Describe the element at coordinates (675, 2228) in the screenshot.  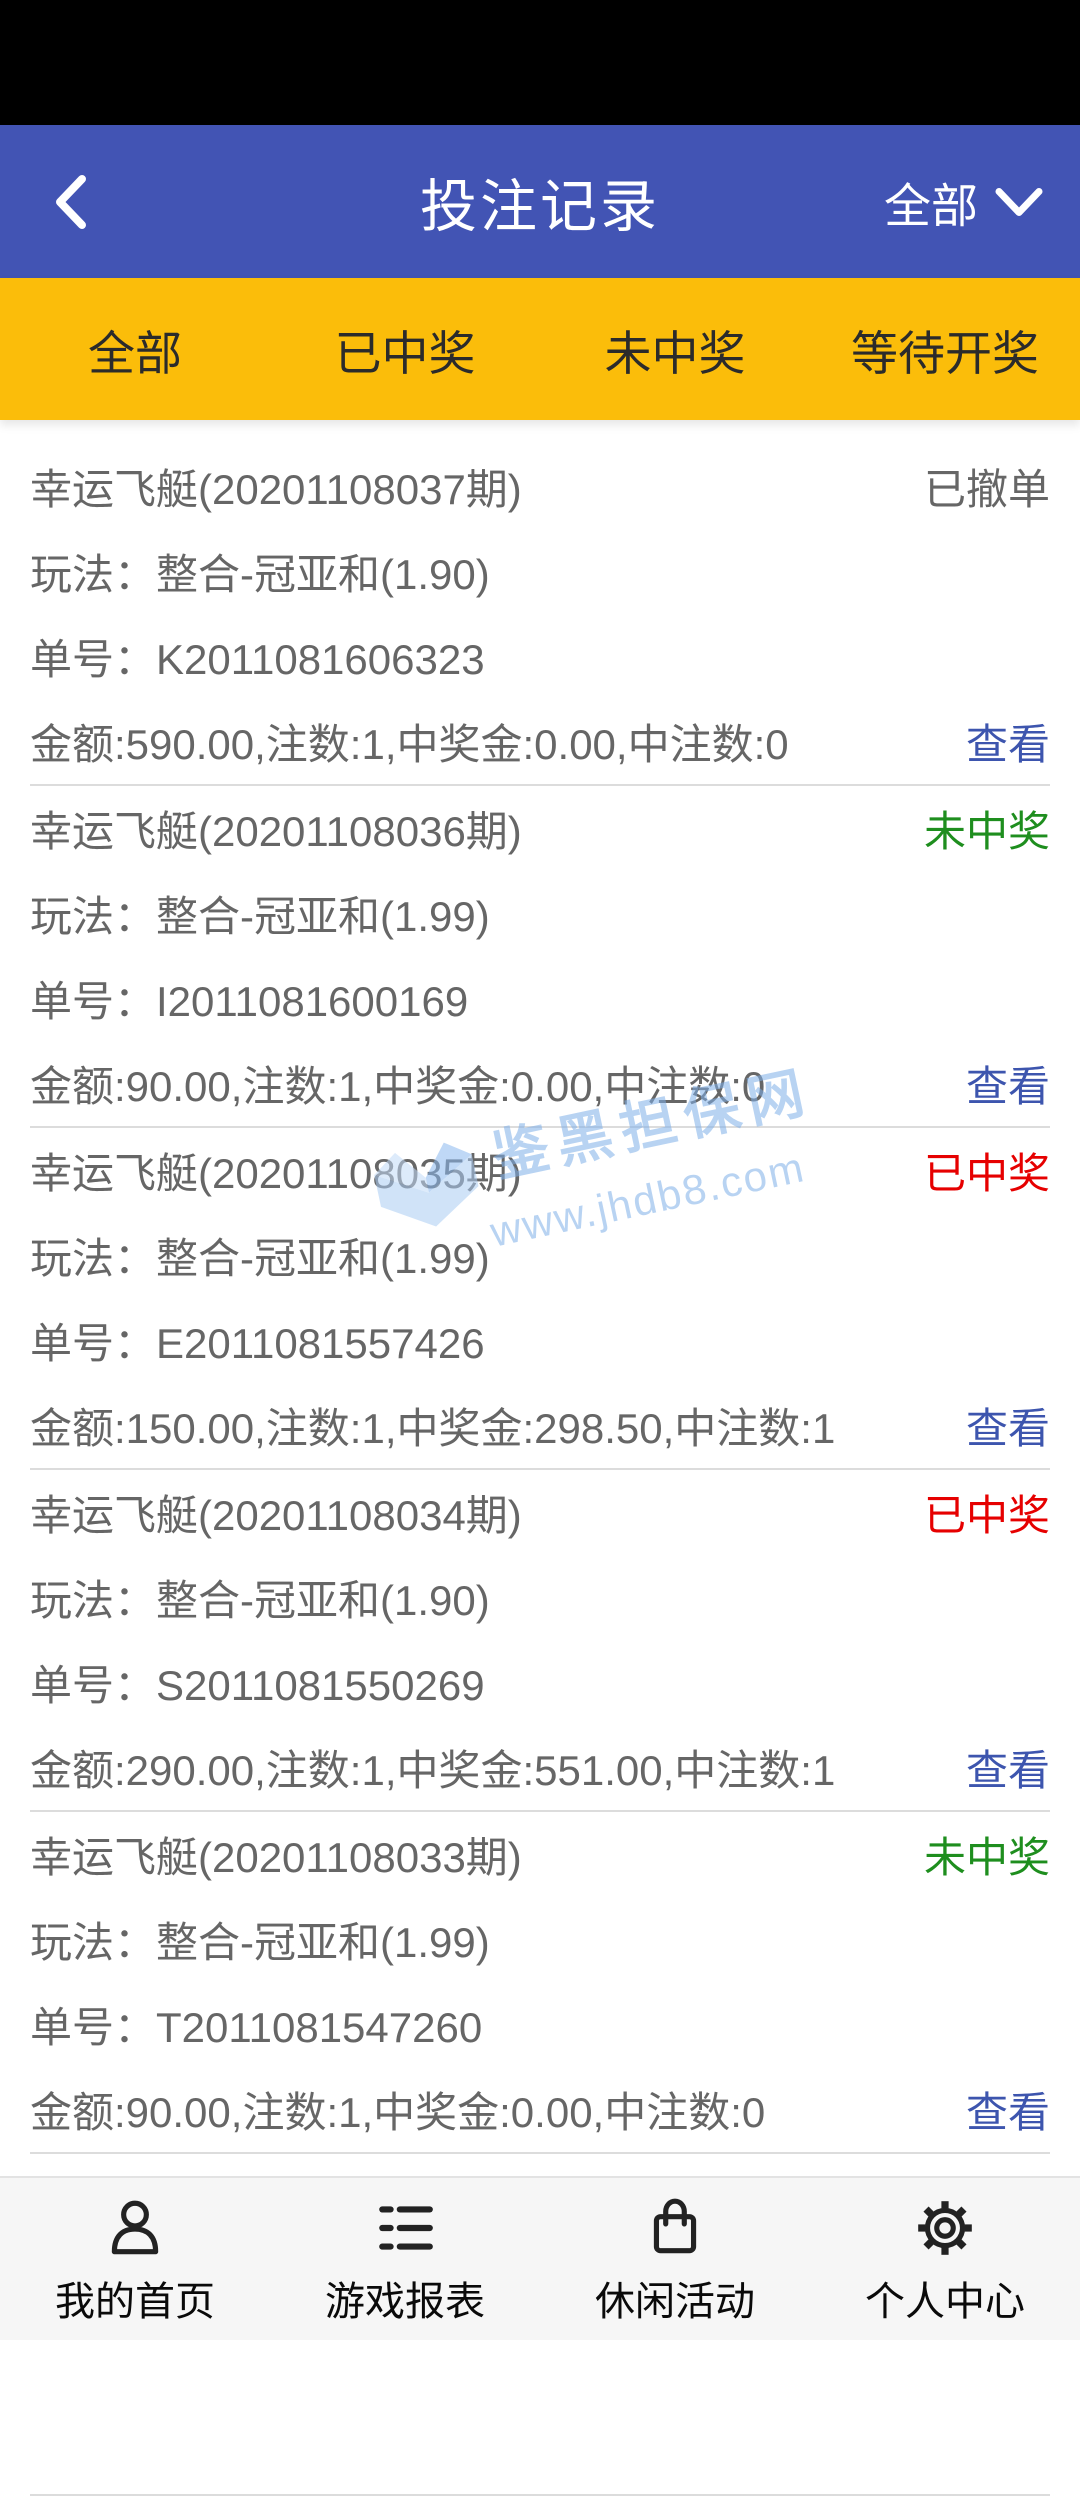
I see `shopping-bag-icon` at that location.